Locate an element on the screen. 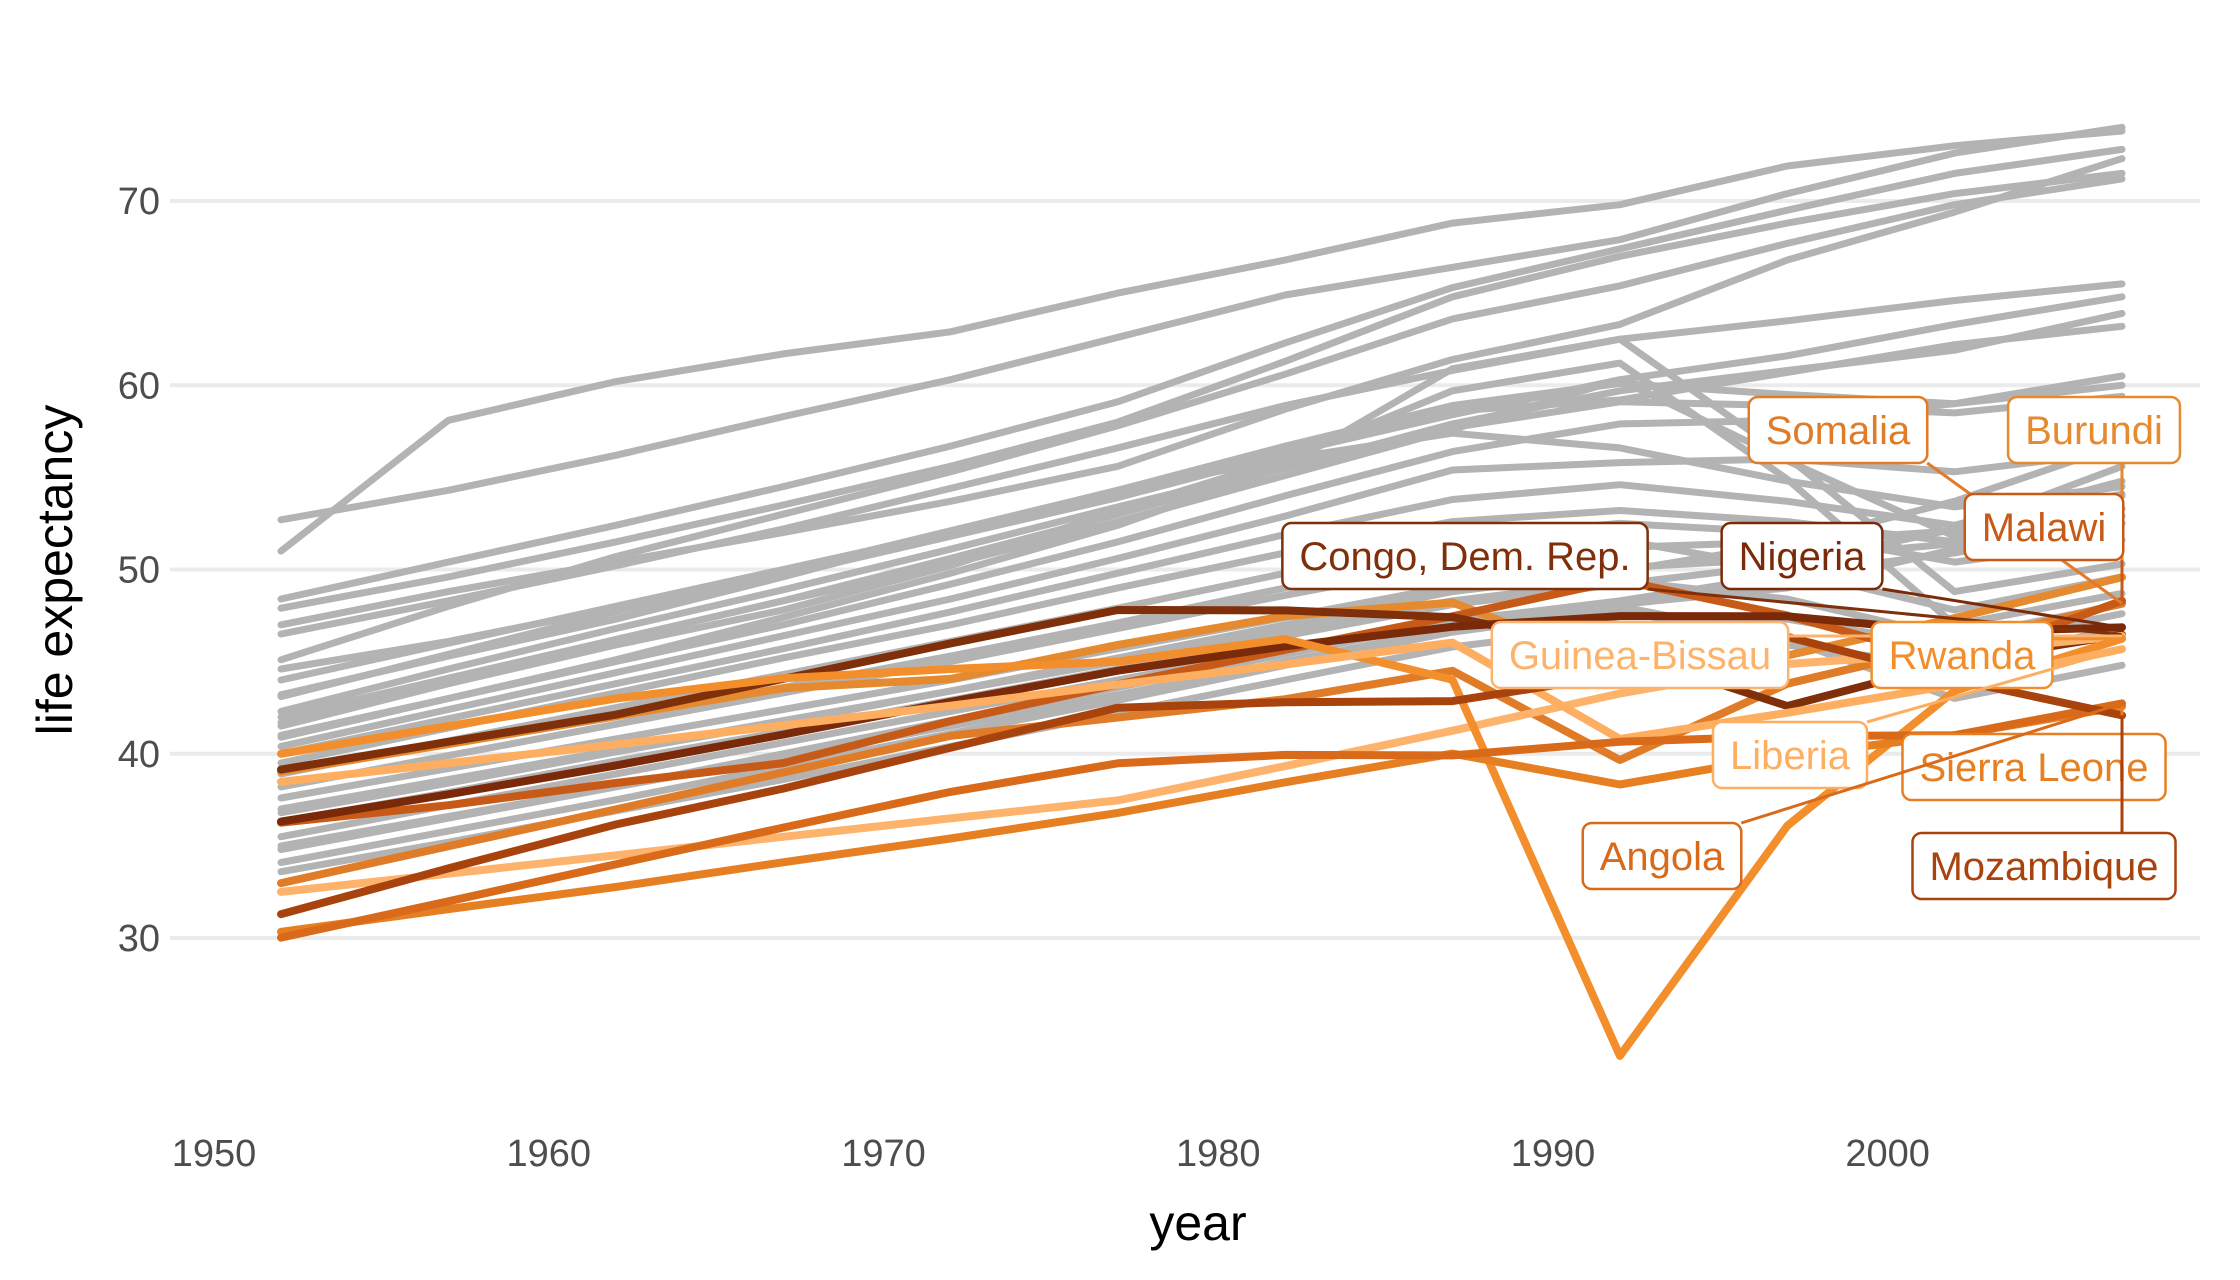 The height and width of the screenshot is (1280, 2240). label-liberia: Liberia is located at coordinates (1917, 718).